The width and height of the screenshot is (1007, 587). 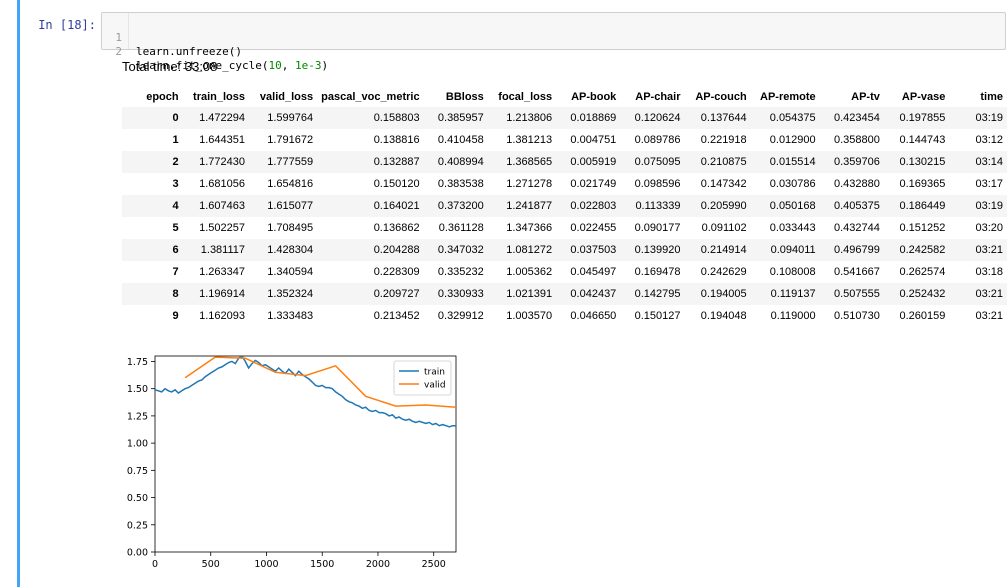 What do you see at coordinates (522, 206) in the screenshot?
I see `table-cell: 1.241877` at bounding box center [522, 206].